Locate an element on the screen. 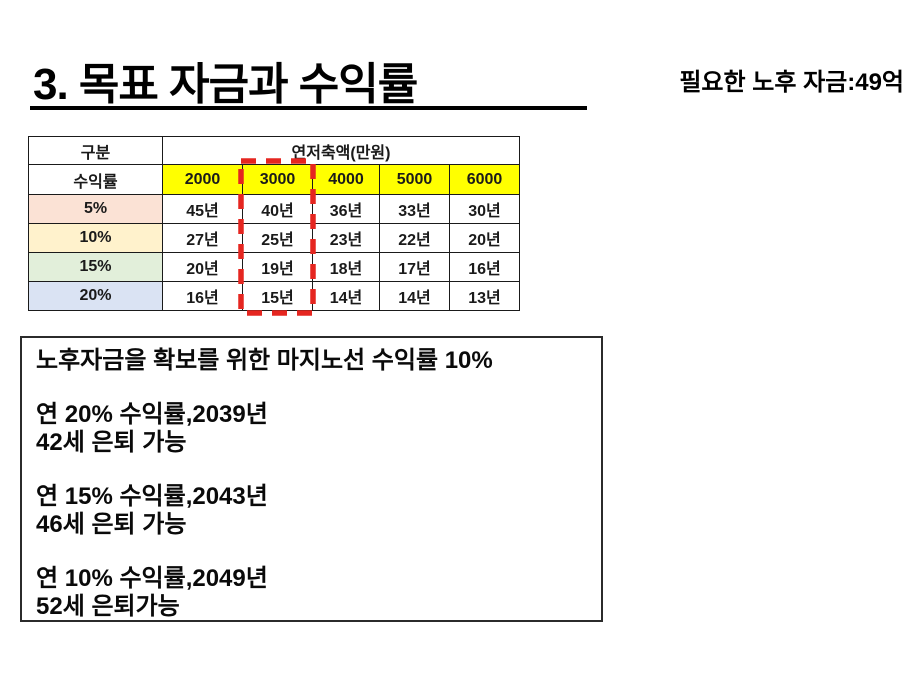 This screenshot has width=912, height=684. table-cell: 19년 is located at coordinates (277, 267).